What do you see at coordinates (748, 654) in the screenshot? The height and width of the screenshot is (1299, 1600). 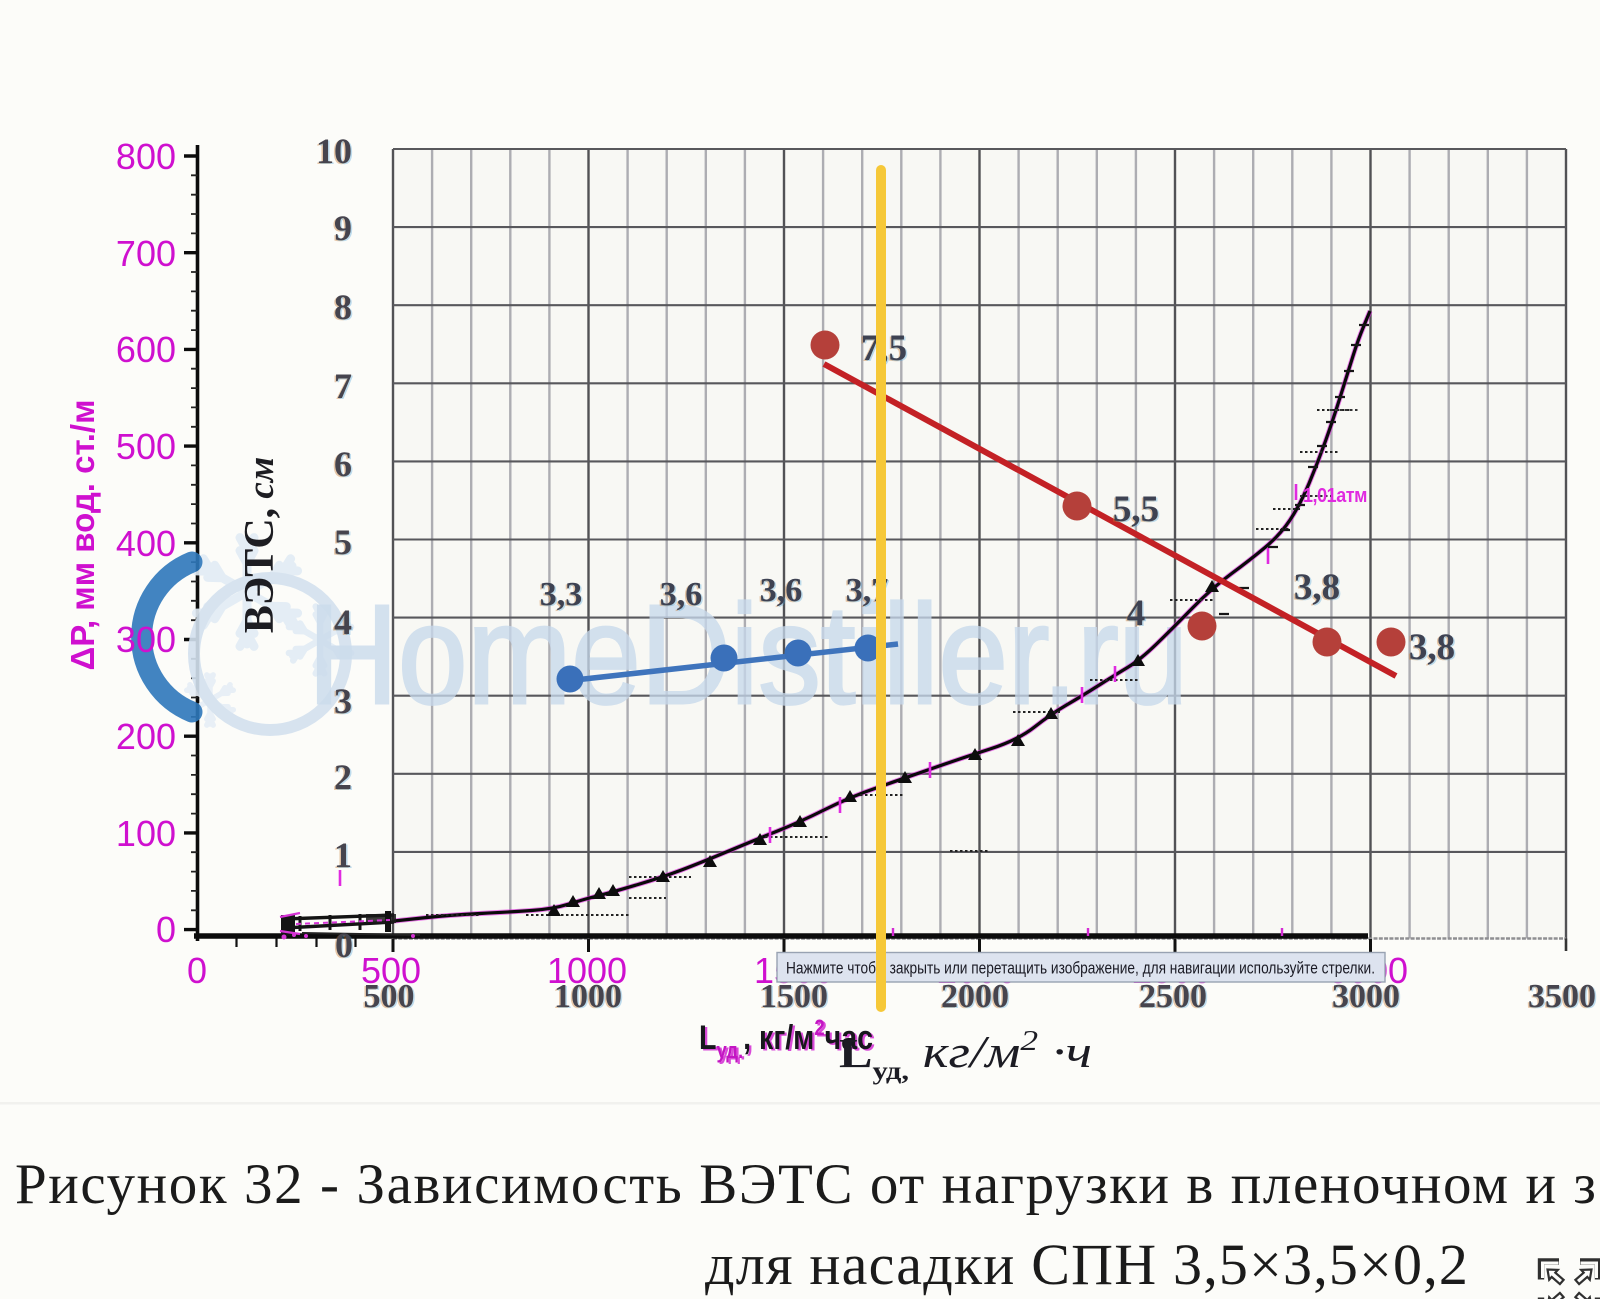 I see `svg-text: HomeDistiller.ru` at bounding box center [748, 654].